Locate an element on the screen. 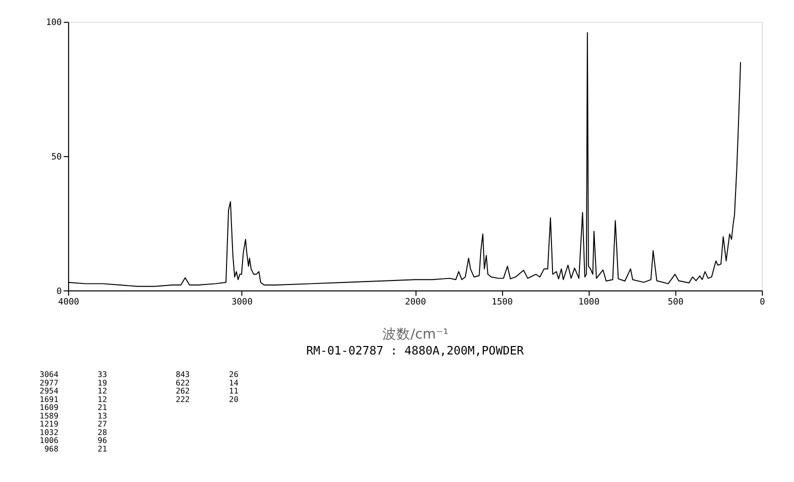 The width and height of the screenshot is (794, 482). text: 843 26 is located at coordinates (207, 374).